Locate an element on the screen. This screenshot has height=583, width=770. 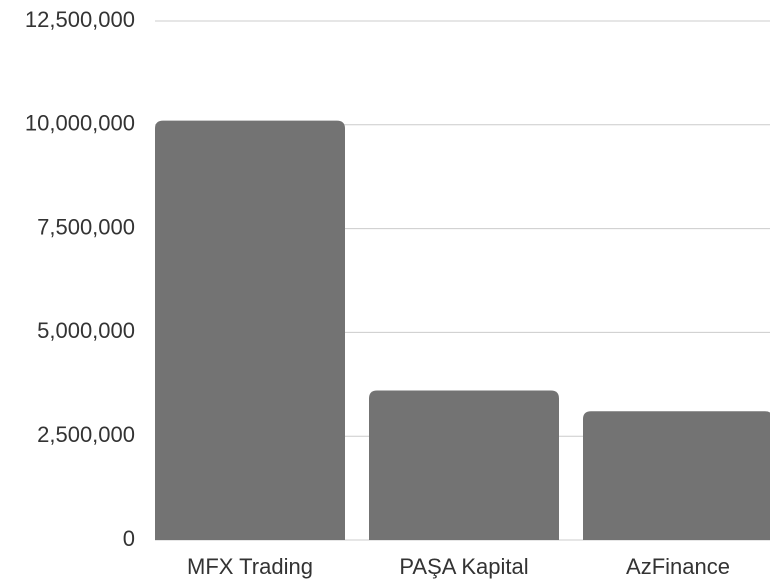
y-tick-label: 0 is located at coordinates (129, 538).